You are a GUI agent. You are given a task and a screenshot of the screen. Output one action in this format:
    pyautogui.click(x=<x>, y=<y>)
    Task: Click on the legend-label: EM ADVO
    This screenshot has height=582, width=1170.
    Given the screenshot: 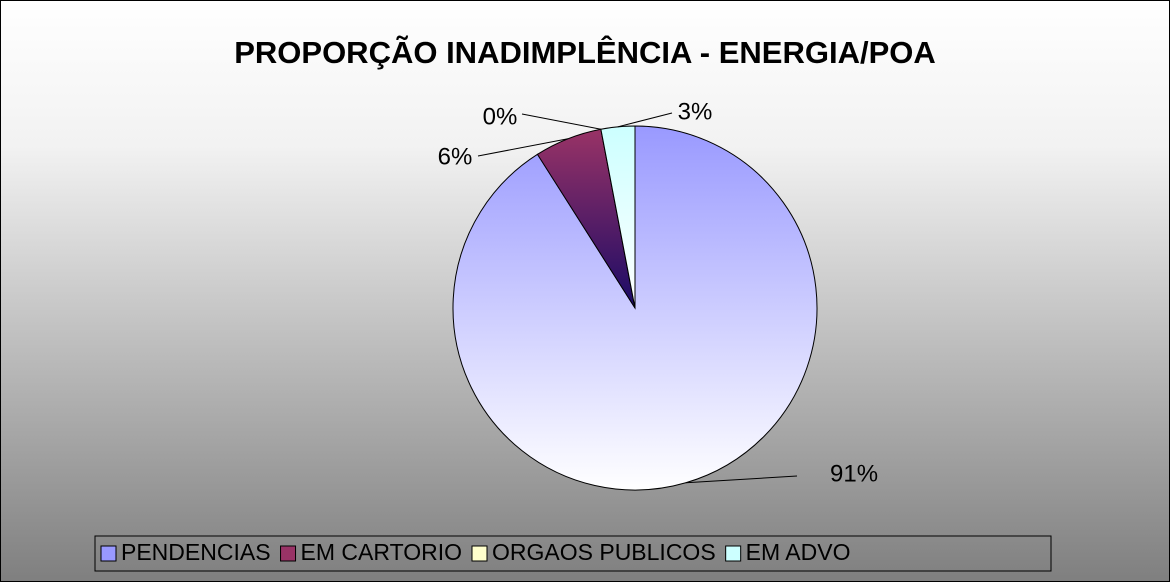 What is the action you would take?
    pyautogui.click(x=798, y=552)
    